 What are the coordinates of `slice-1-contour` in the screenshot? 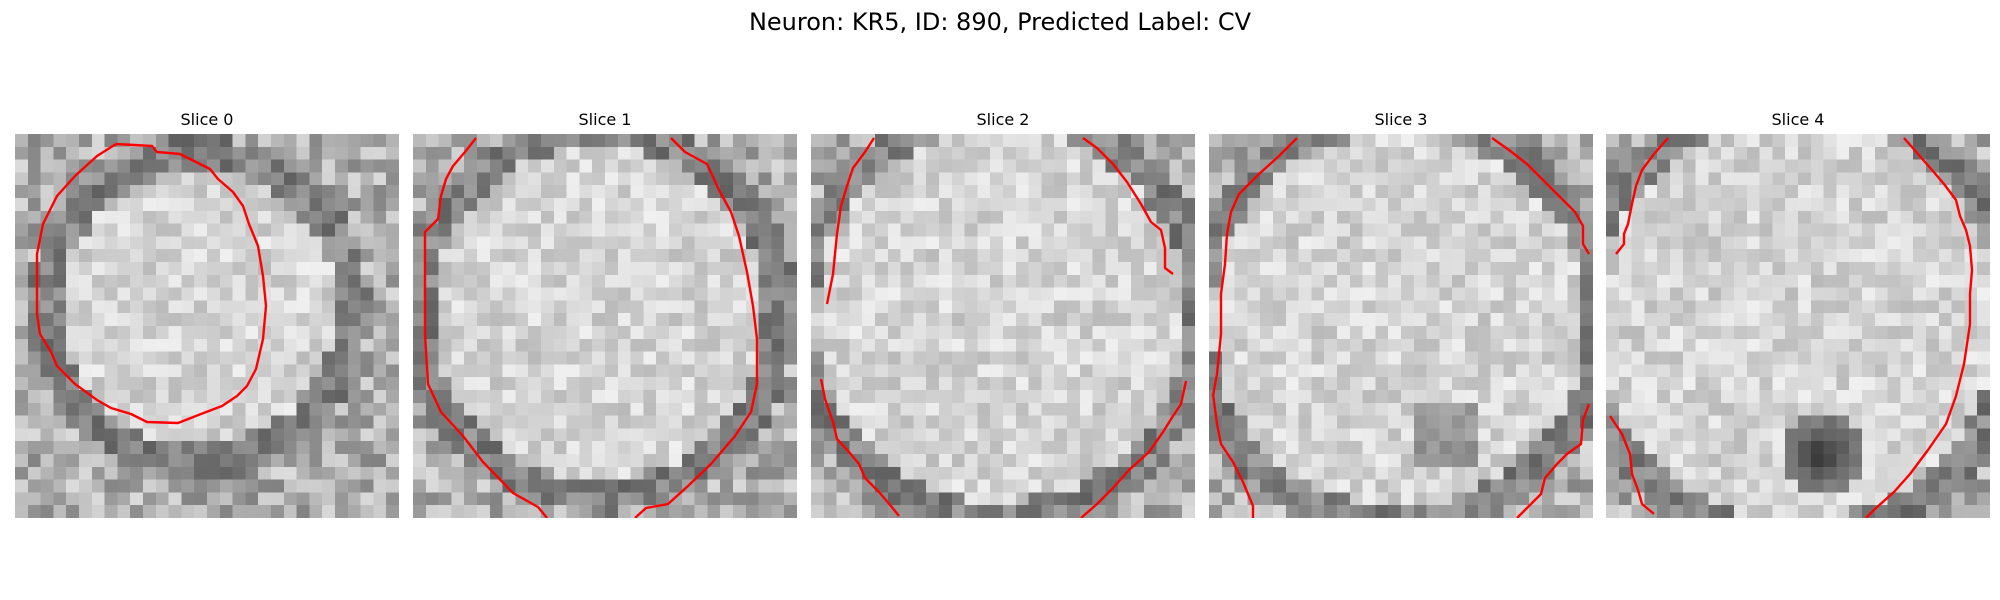 It's located at (591, 327).